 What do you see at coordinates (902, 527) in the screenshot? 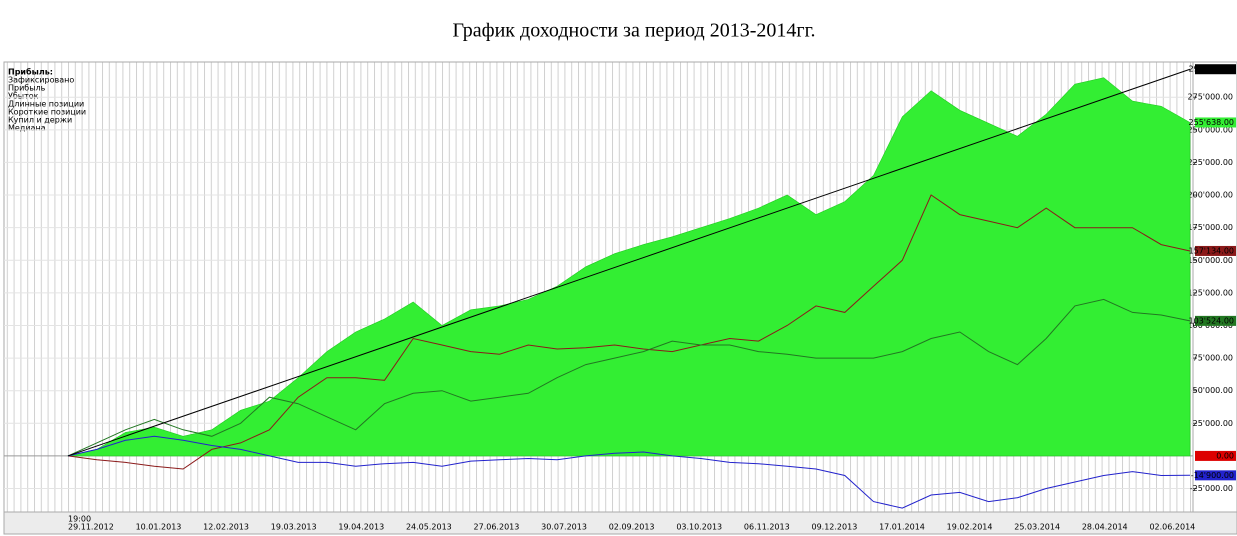
I see `x-tick-label: 17.01.2014` at bounding box center [902, 527].